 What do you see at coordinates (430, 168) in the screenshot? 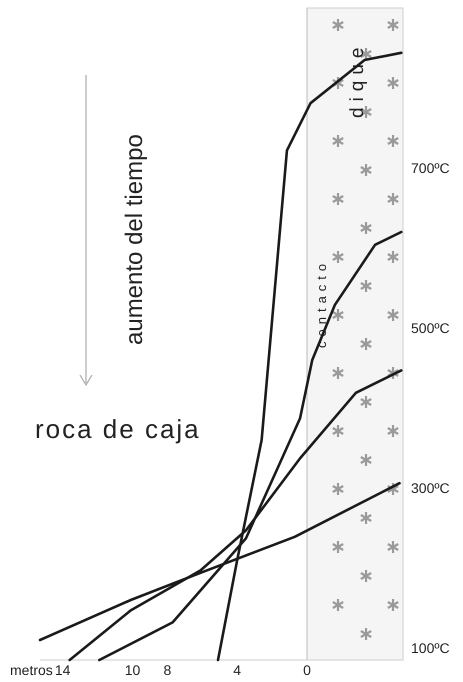
I see `y-tick-label: 700ºC` at bounding box center [430, 168].